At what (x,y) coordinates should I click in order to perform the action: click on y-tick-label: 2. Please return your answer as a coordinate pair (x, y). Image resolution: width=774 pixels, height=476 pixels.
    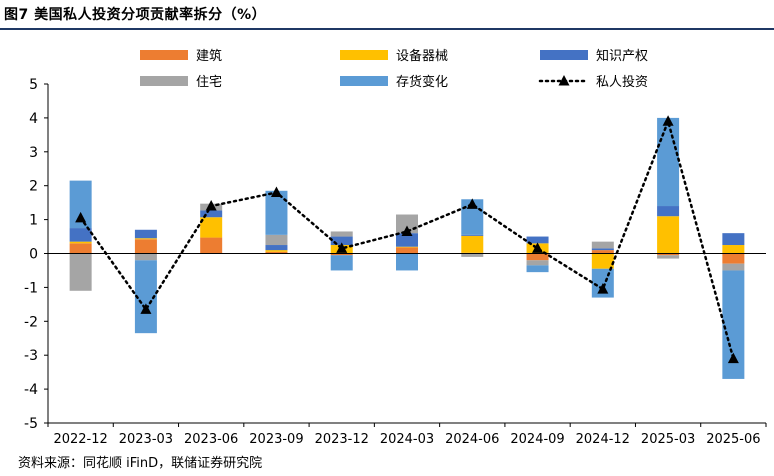
    Looking at the image, I should click on (33, 187).